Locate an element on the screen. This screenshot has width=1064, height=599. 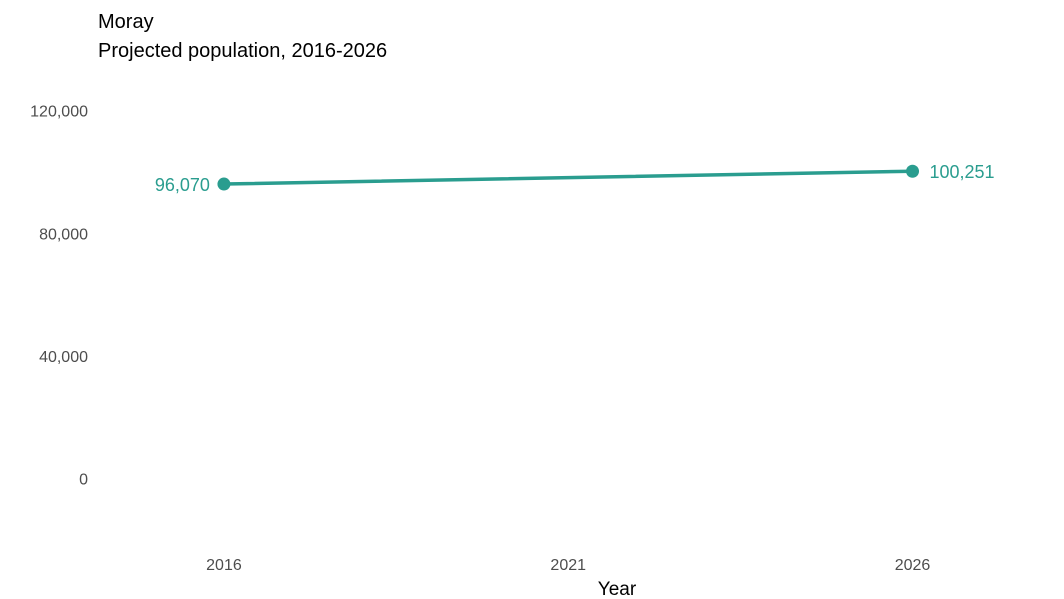
y-axis-ticks: 0 40,000 80,000 120,000 is located at coordinates (59, 296).